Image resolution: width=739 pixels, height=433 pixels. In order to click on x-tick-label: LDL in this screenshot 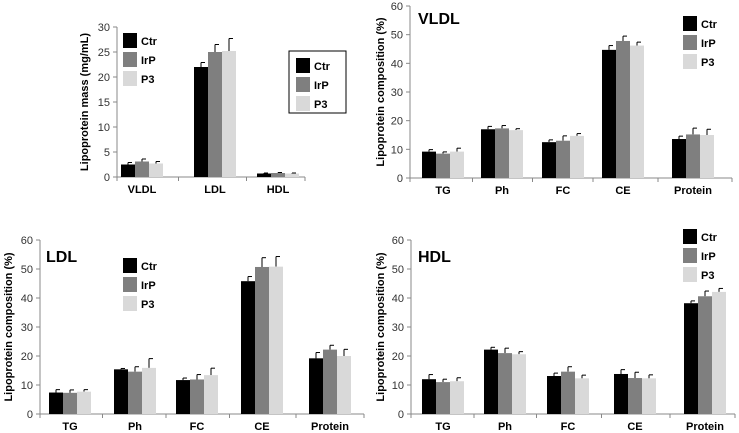, I will do `click(215, 190)`.